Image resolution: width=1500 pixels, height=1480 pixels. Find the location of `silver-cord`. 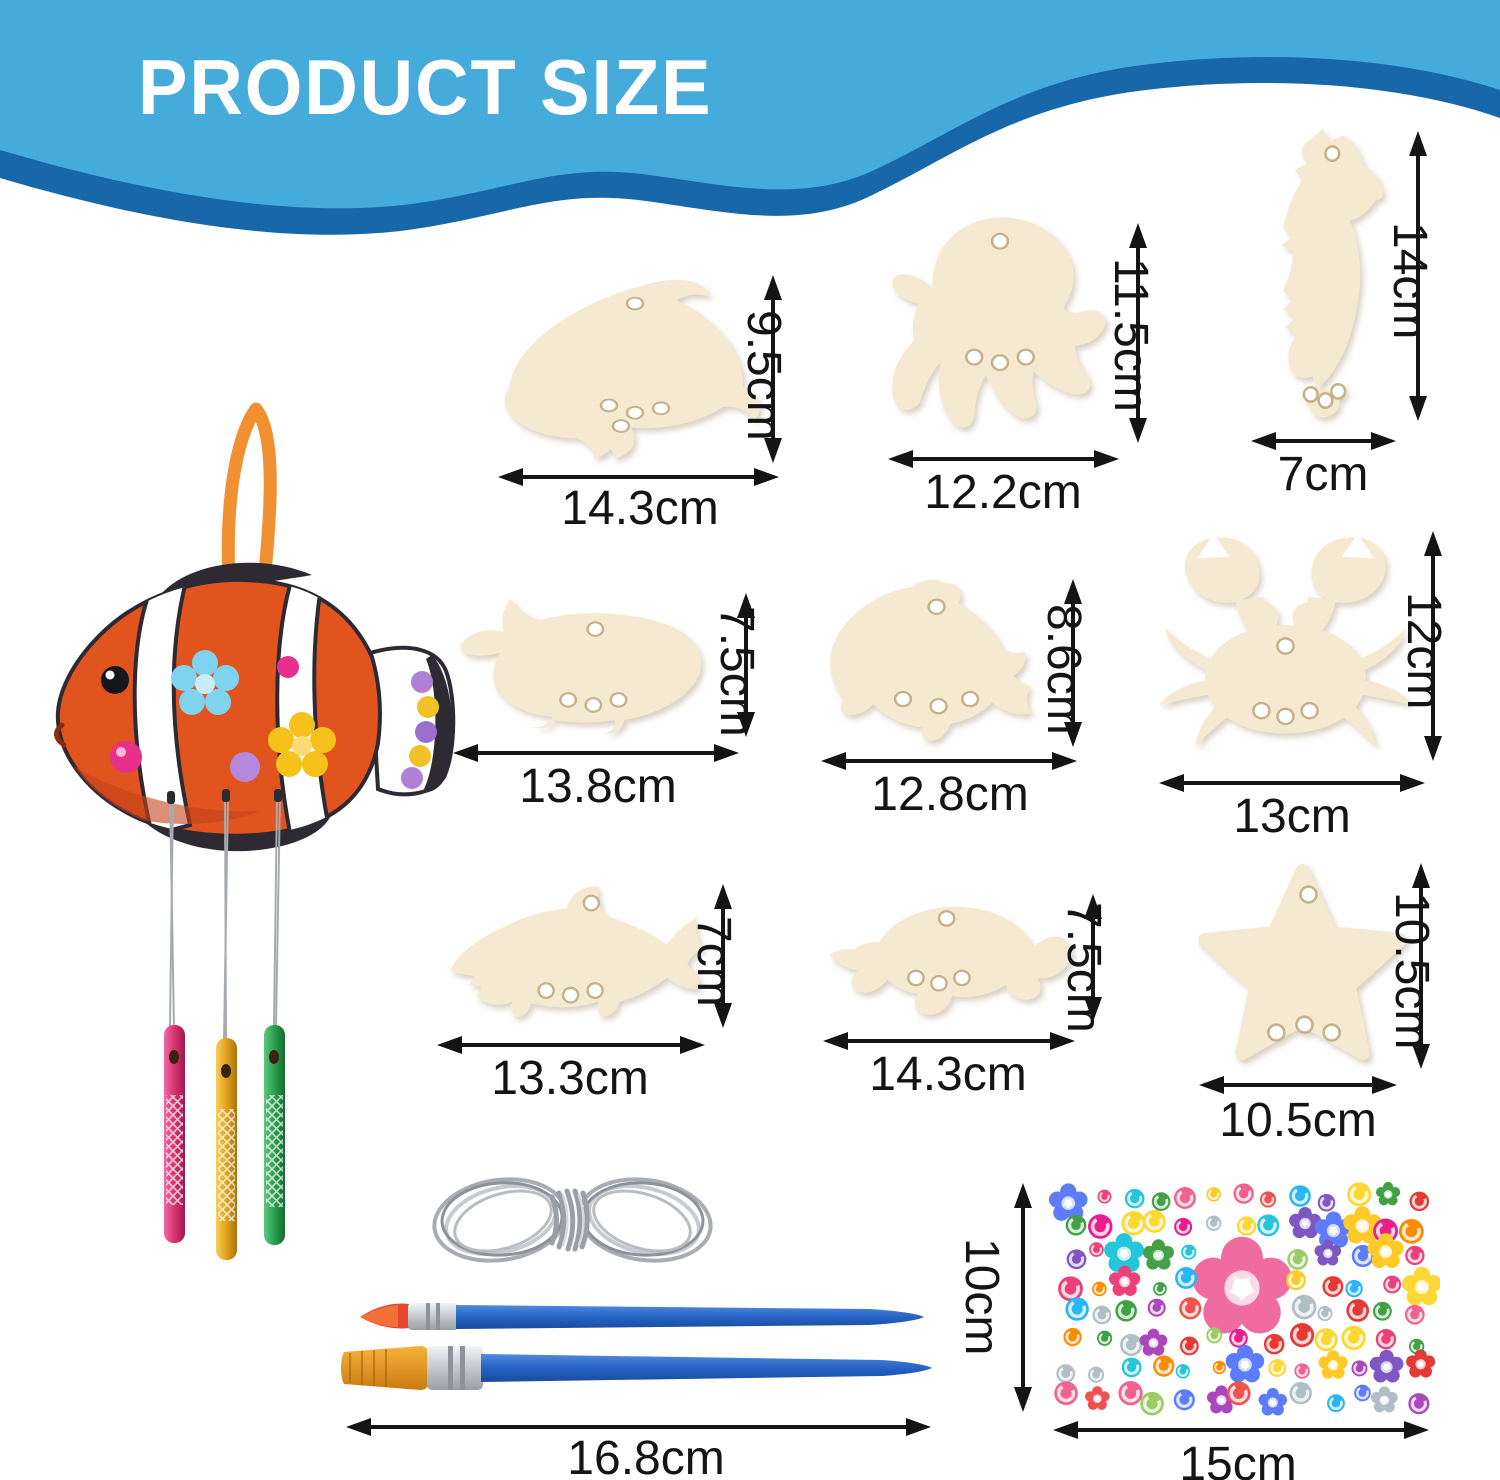

silver-cord is located at coordinates (572, 1220).